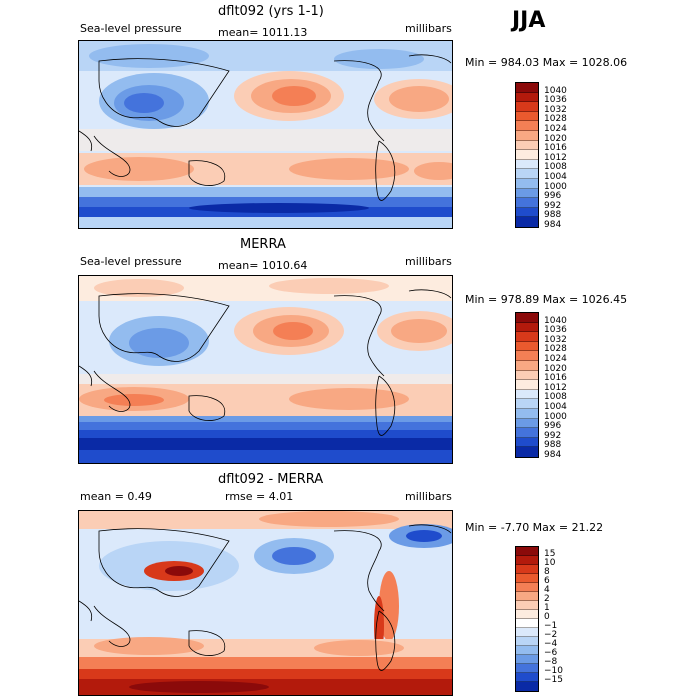  What do you see at coordinates (551, 635) in the screenshot?
I see `colorbar-tick-label: −2` at bounding box center [551, 635].